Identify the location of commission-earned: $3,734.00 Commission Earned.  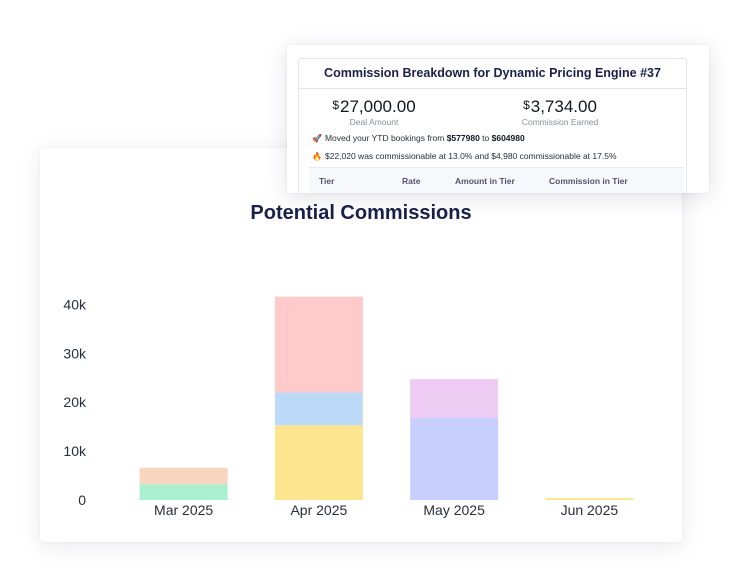
(560, 112).